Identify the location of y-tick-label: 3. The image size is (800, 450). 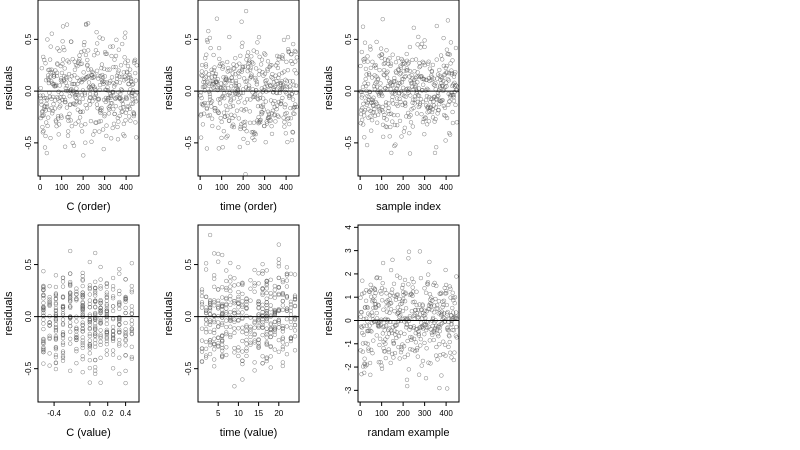
(348, 250).